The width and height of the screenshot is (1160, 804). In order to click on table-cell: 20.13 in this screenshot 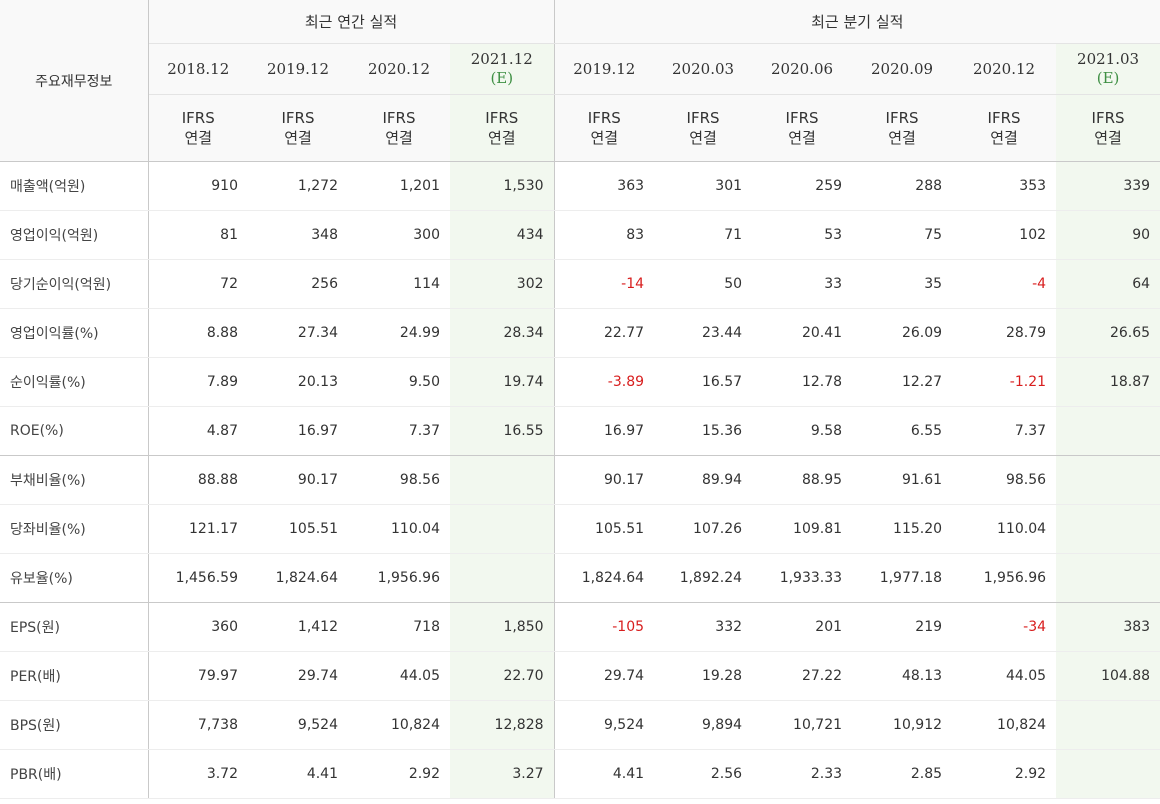, I will do `click(298, 382)`.